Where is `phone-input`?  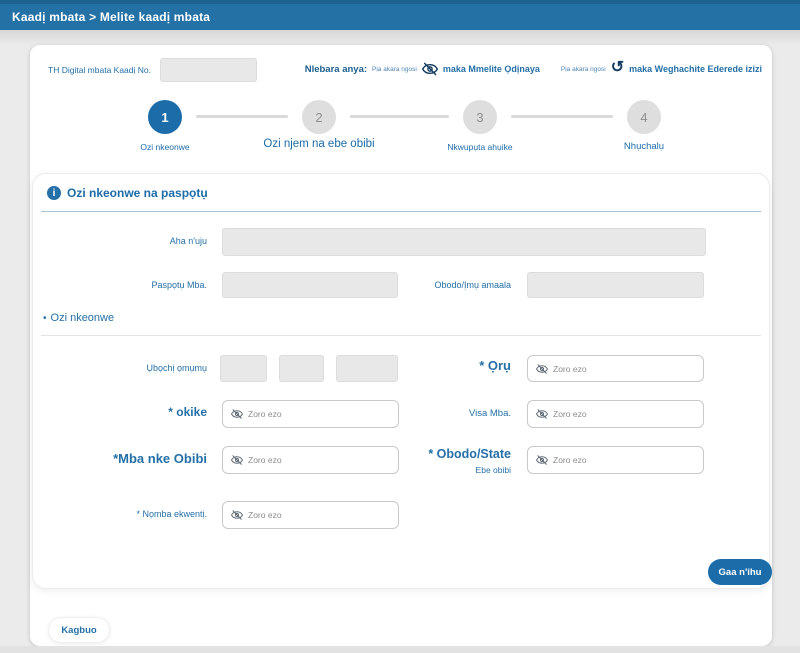 phone-input is located at coordinates (319, 515).